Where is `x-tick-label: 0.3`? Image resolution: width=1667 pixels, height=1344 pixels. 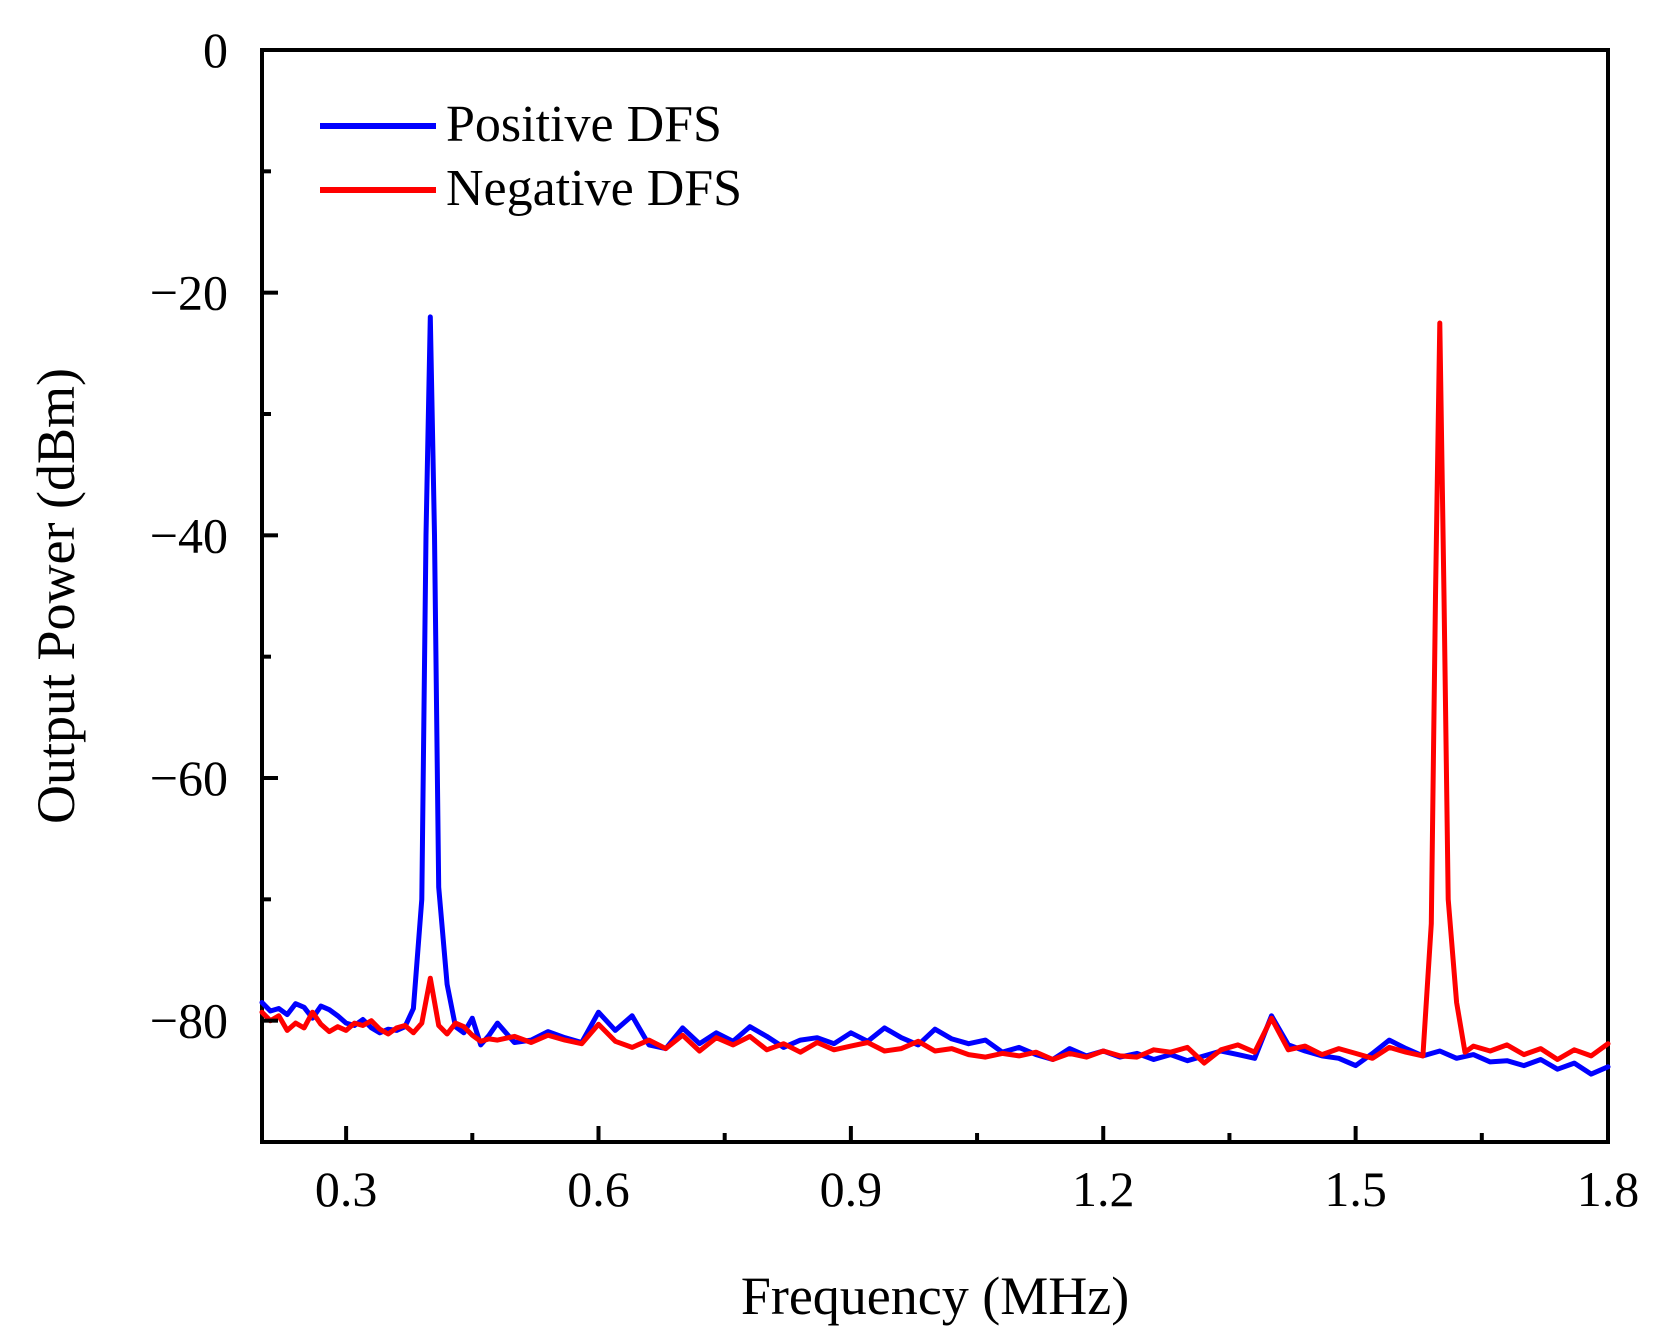
x-tick-label: 0.3 is located at coordinates (346, 1189).